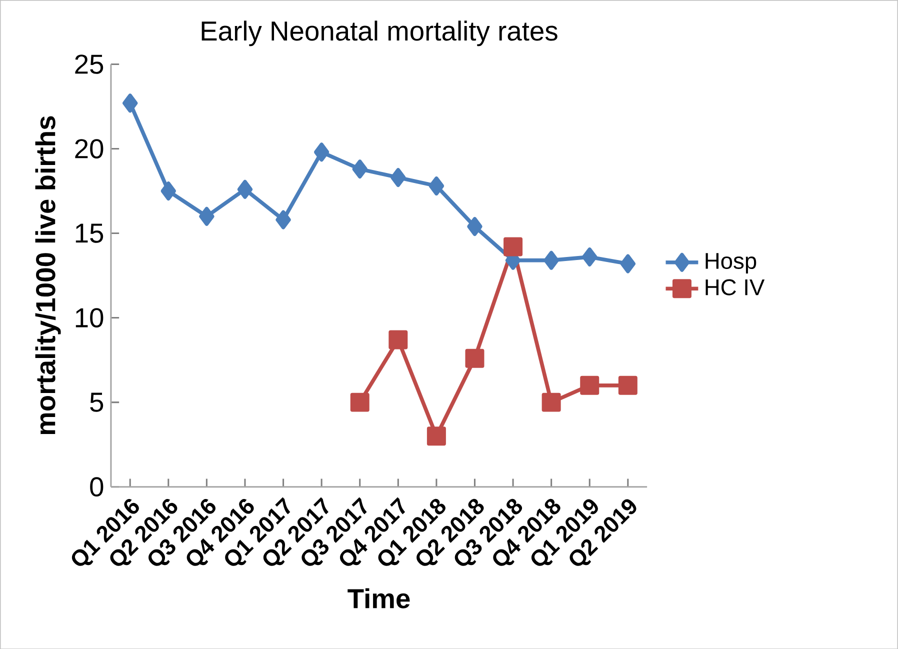 This screenshot has height=649, width=898. I want to click on x-axis-title: Time, so click(379, 598).